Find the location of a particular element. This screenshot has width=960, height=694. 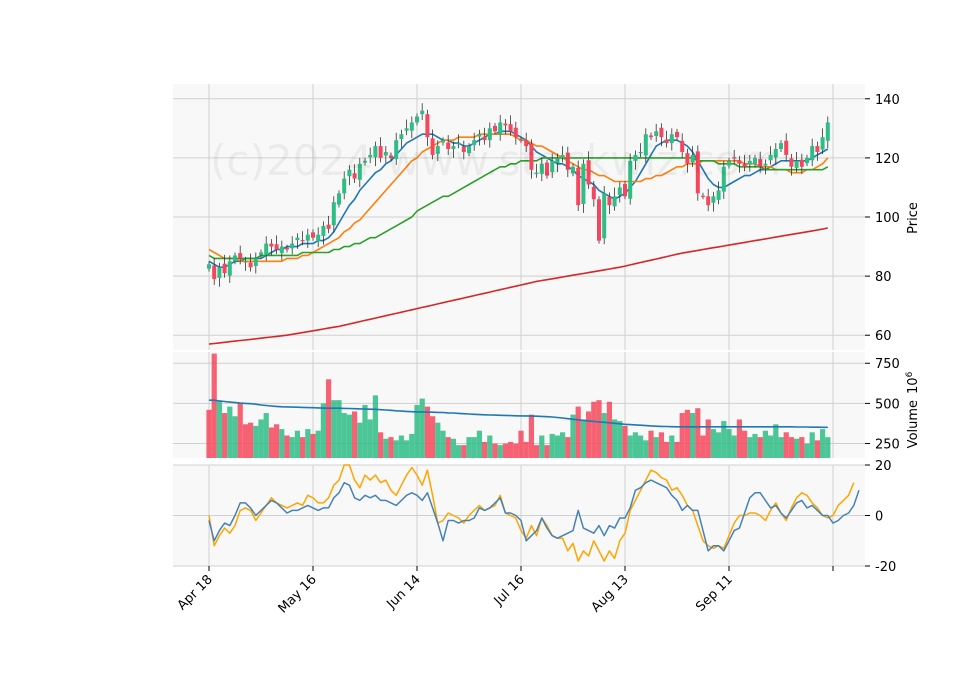

volume-axis-label-text: Volume is located at coordinates (913, 424).